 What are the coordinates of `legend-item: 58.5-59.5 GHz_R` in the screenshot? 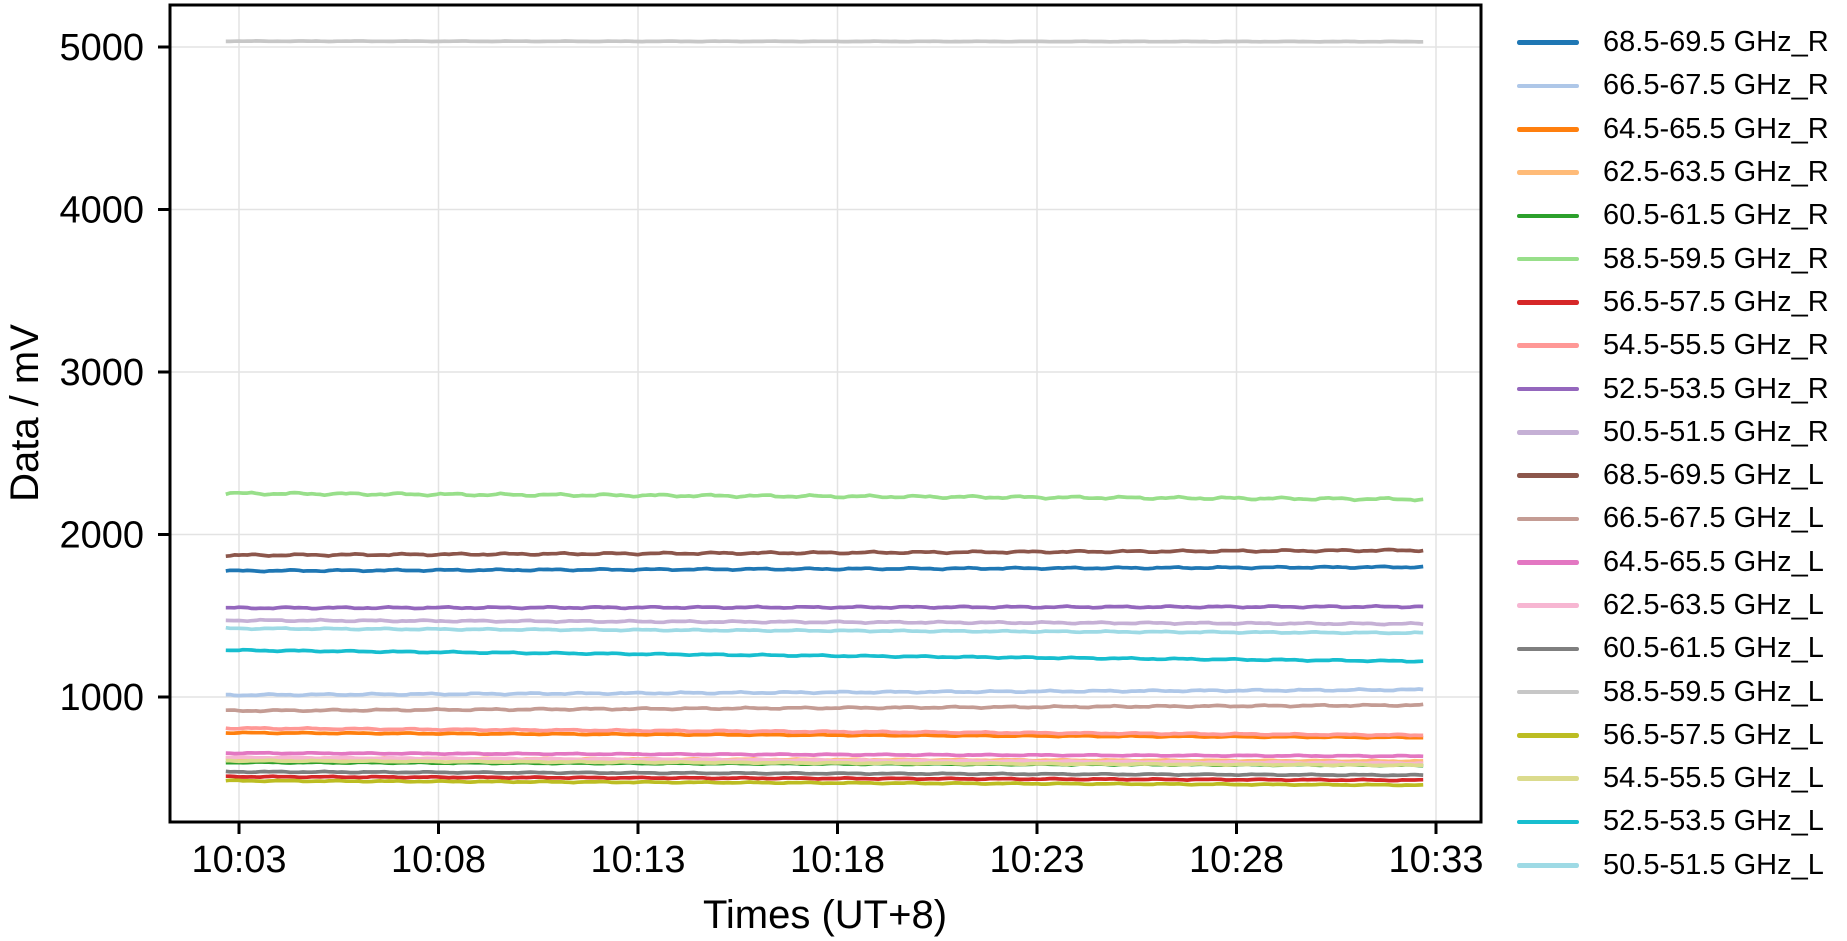 It's located at (1673, 258).